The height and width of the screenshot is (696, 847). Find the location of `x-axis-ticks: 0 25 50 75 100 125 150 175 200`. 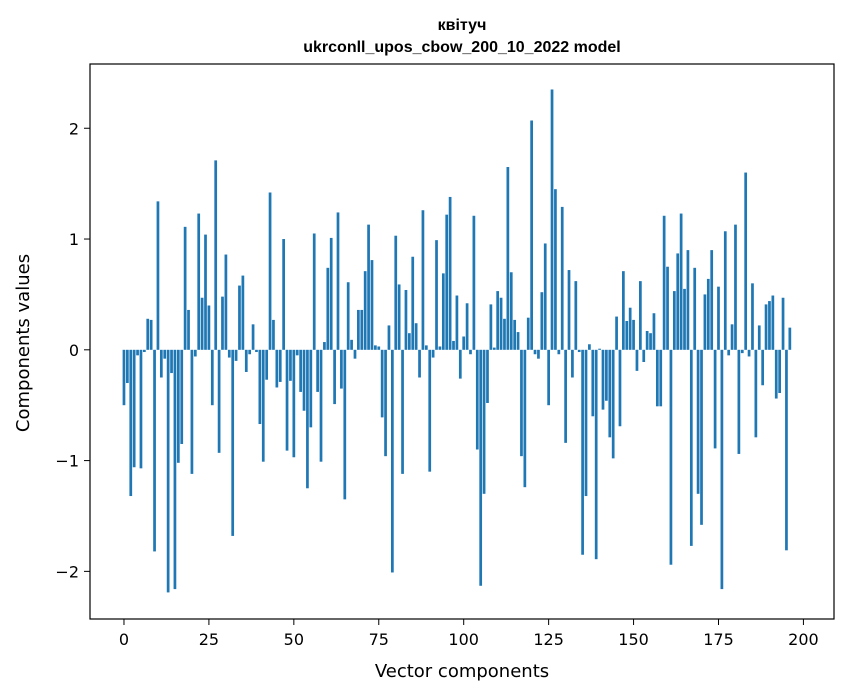

x-axis-ticks: 0 25 50 75 100 125 150 175 200 is located at coordinates (469, 634).